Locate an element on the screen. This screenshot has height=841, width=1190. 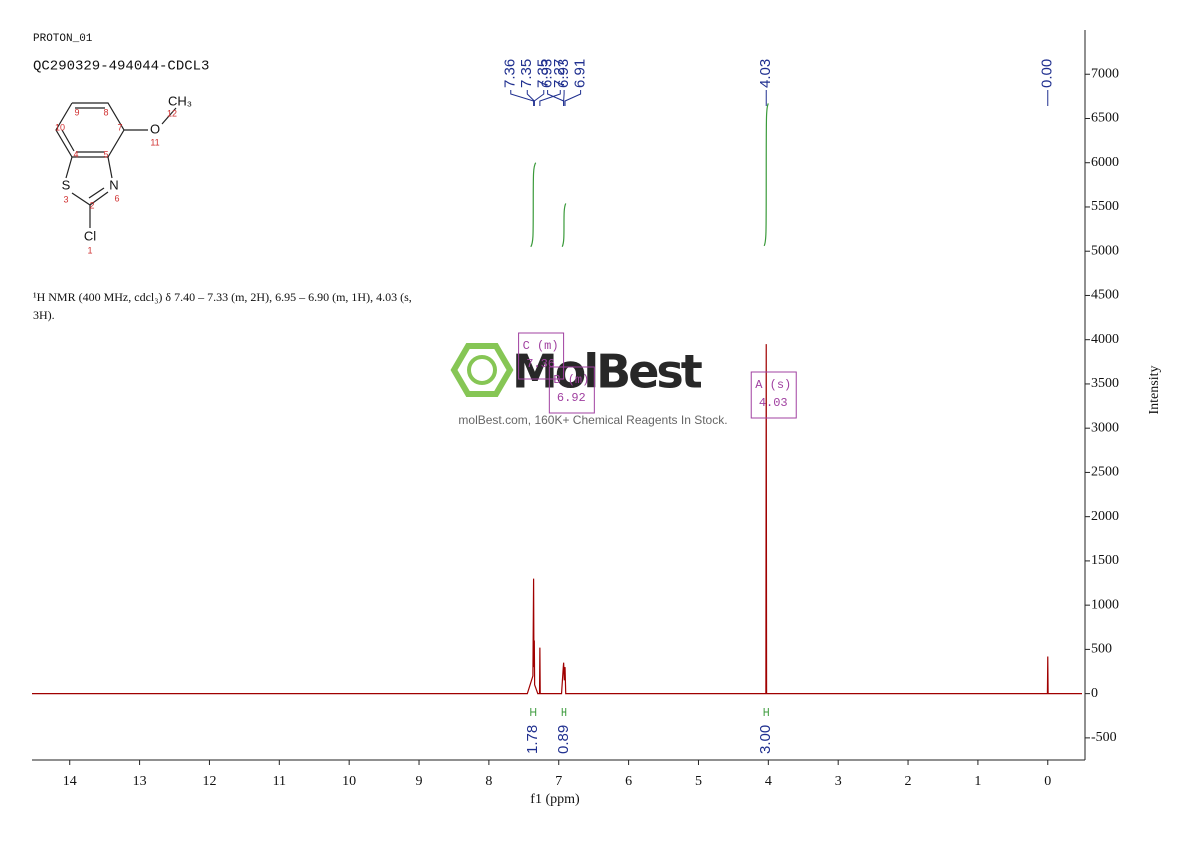
atom-number: 5 is located at coordinates (105, 154).